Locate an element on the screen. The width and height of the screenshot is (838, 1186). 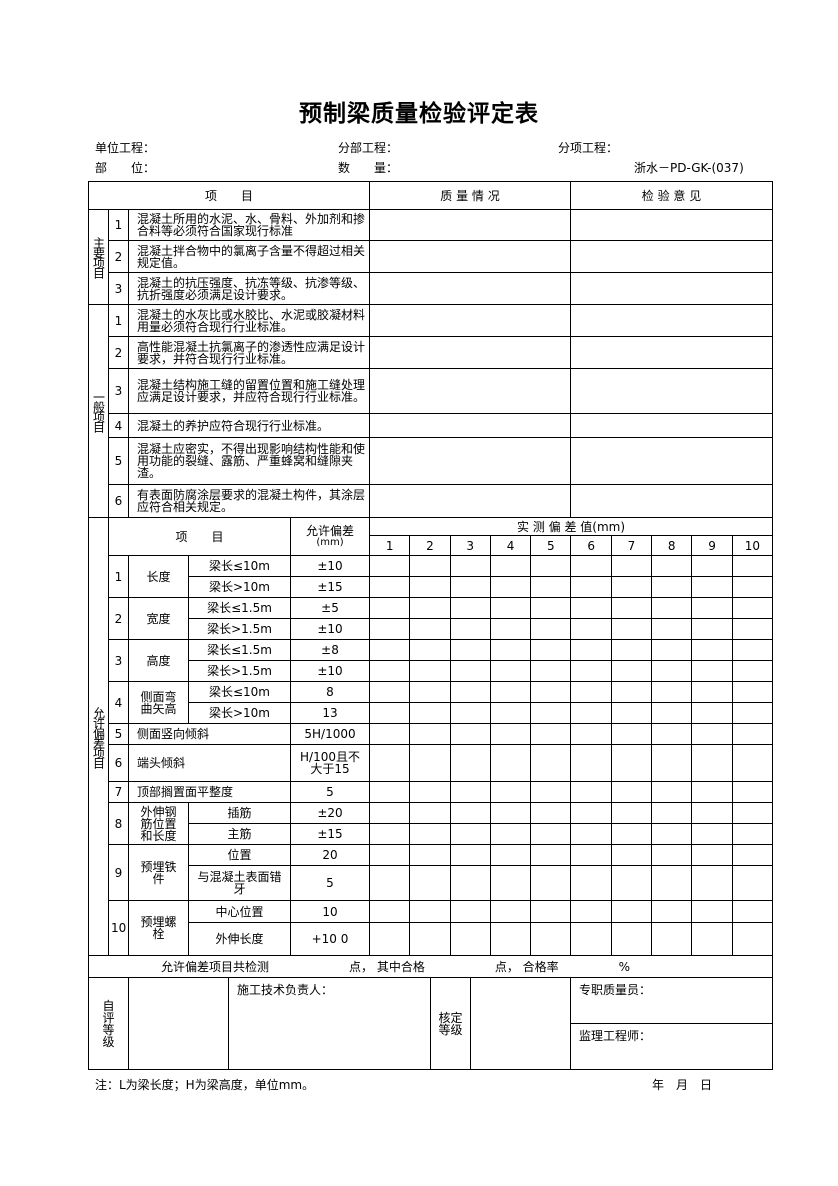
verify-grade-value is located at coordinates (520, 1023).